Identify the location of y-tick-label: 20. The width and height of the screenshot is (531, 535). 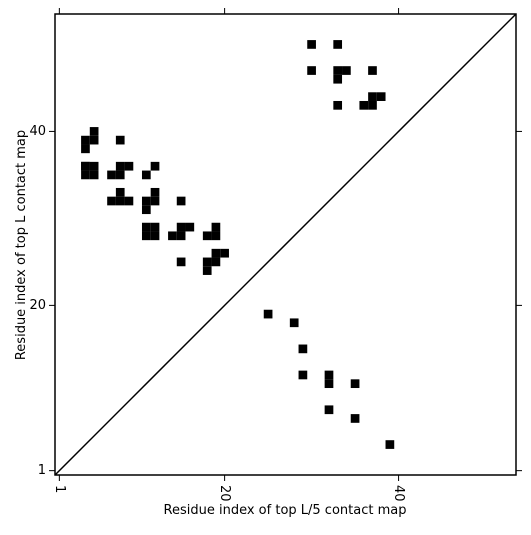
(37, 305).